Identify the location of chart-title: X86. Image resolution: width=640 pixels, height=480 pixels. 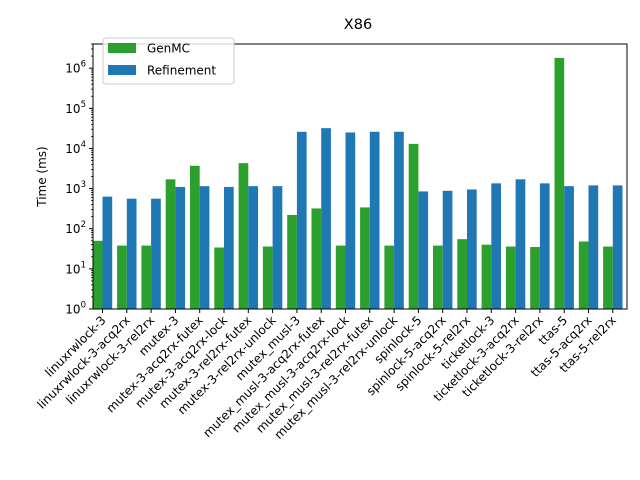
(358, 25).